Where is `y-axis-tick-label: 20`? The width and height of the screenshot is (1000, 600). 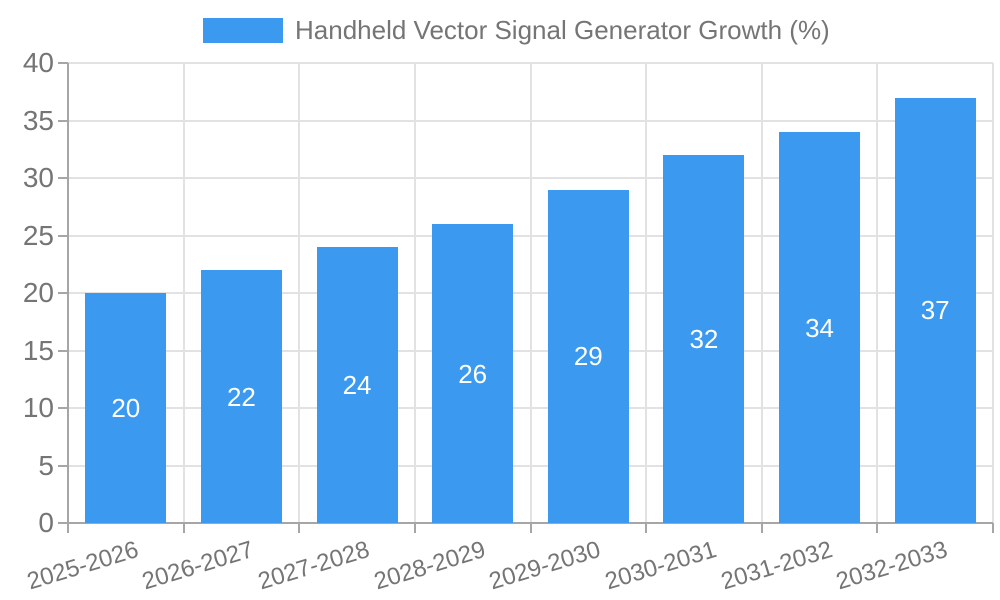
y-axis-tick-label: 20 is located at coordinates (38, 292).